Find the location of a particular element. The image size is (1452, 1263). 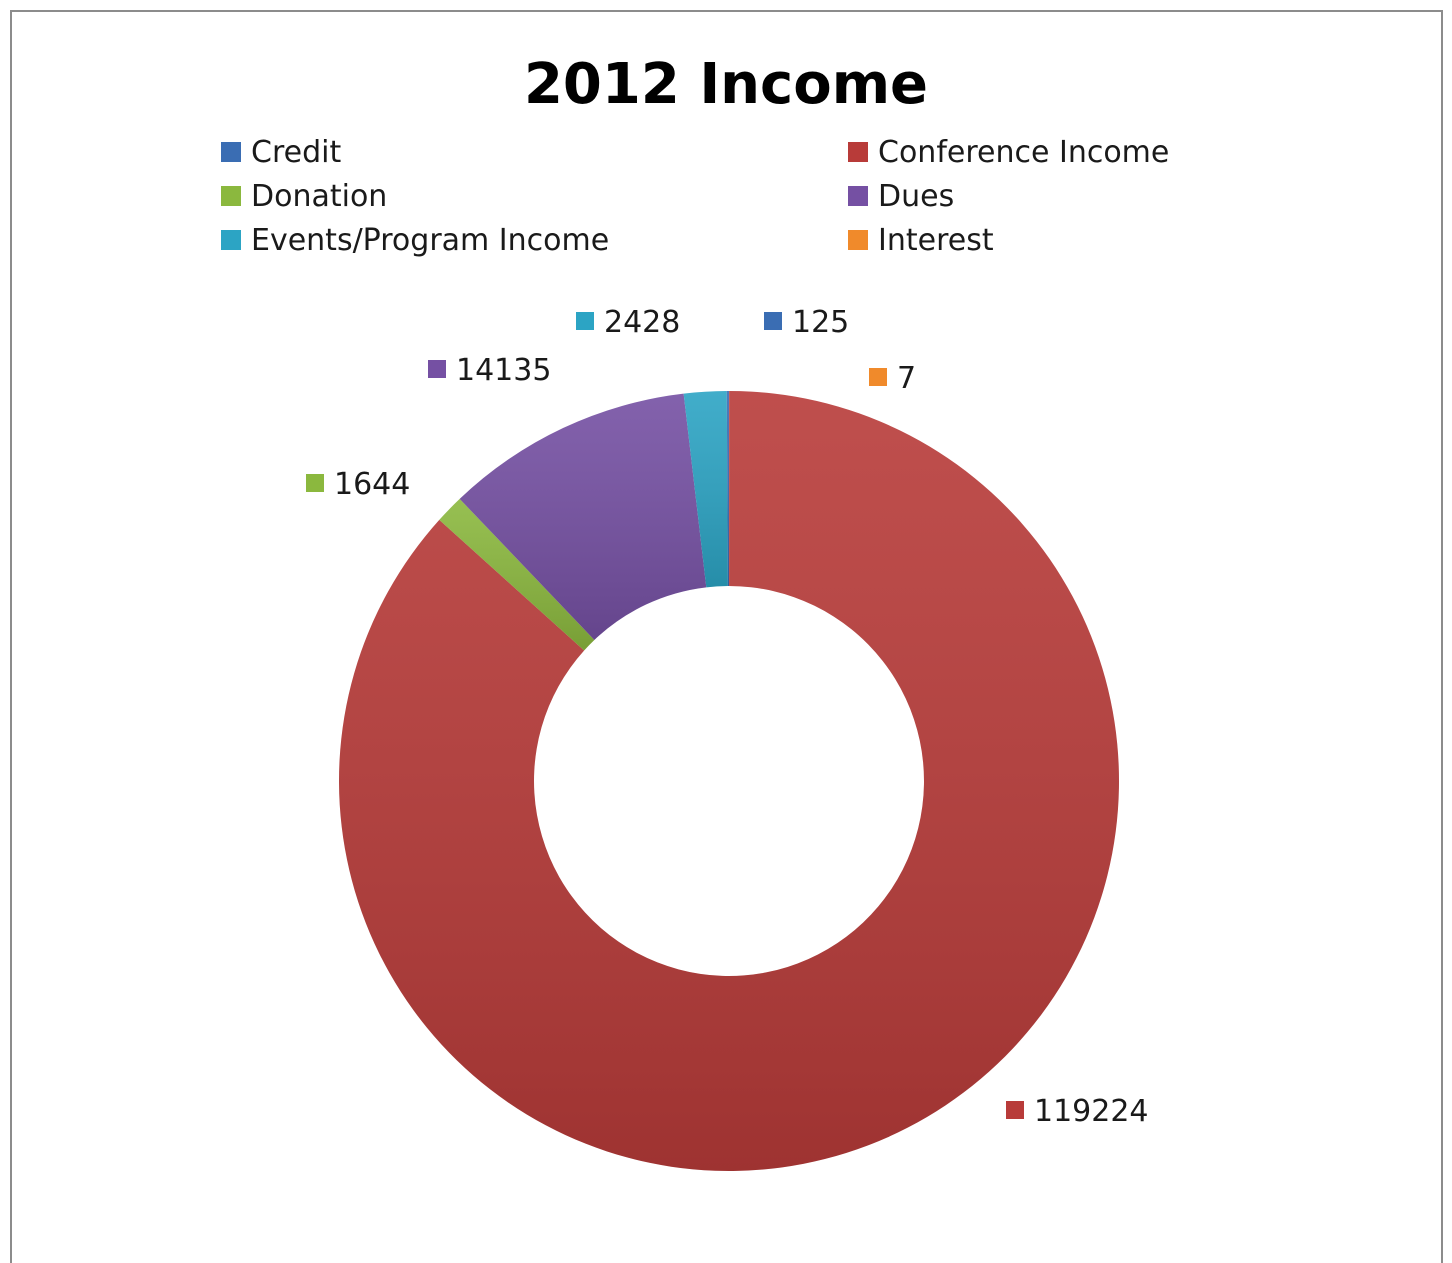

data-label-text: 119224 is located at coordinates (1091, 1111).